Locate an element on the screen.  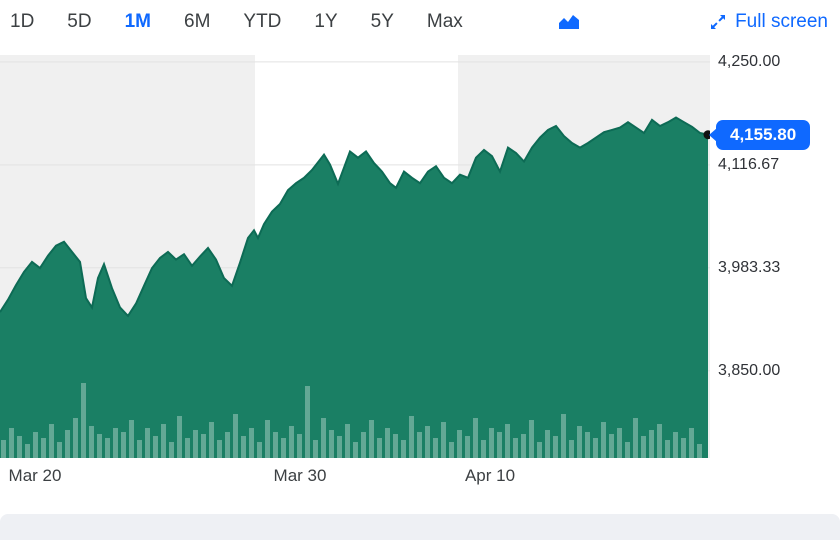
expand-arrows-icon is located at coordinates (718, 22).